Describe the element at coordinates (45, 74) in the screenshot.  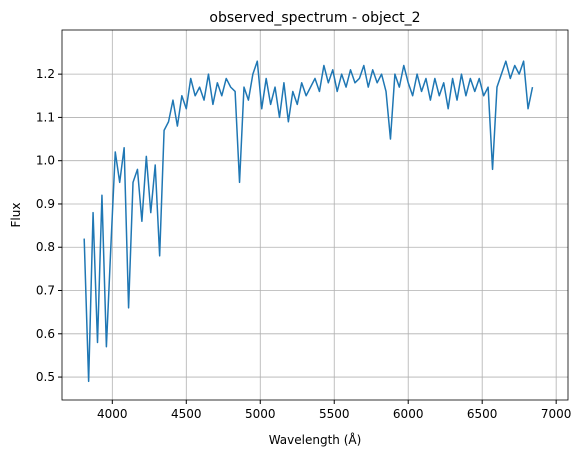
I see `y-tick-label: 1.2` at that location.